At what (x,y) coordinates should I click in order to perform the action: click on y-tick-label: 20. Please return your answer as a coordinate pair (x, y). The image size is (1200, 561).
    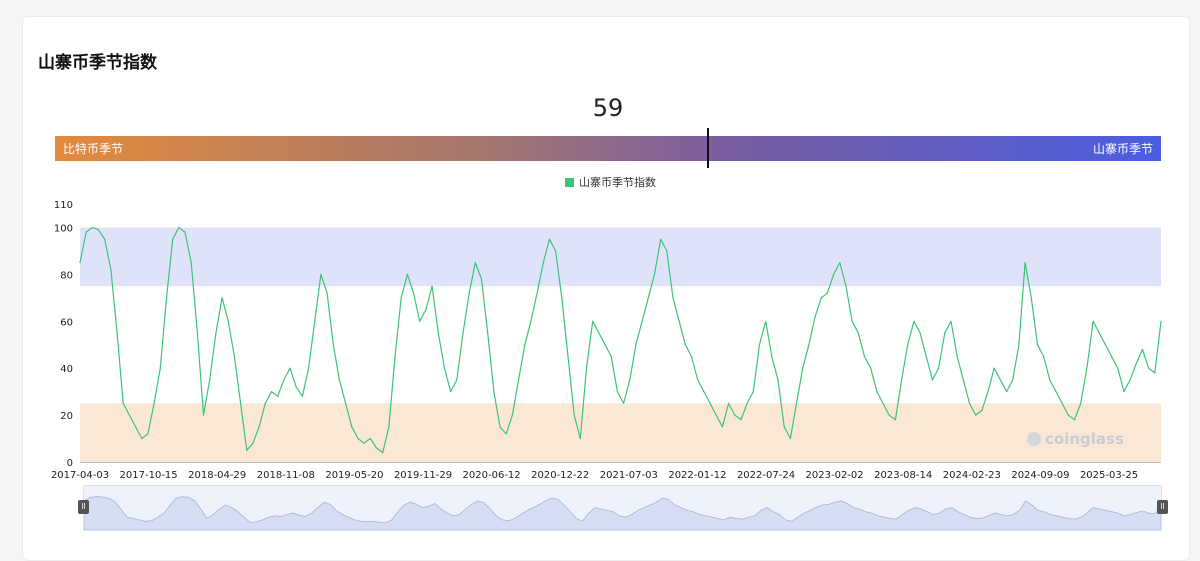
    Looking at the image, I should click on (66, 416).